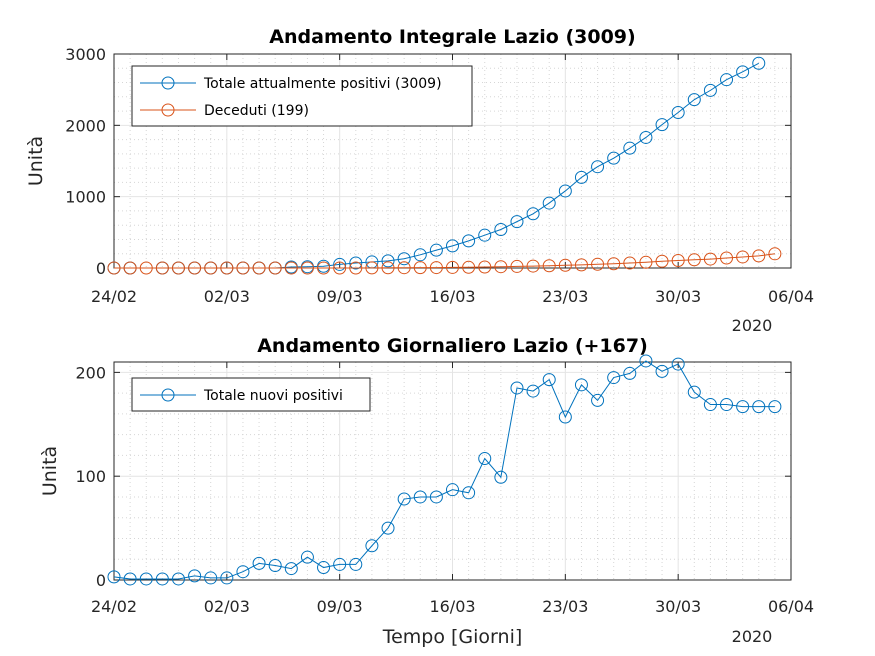  I want to click on legend-label: Totale nuovi positivi, so click(273, 396).